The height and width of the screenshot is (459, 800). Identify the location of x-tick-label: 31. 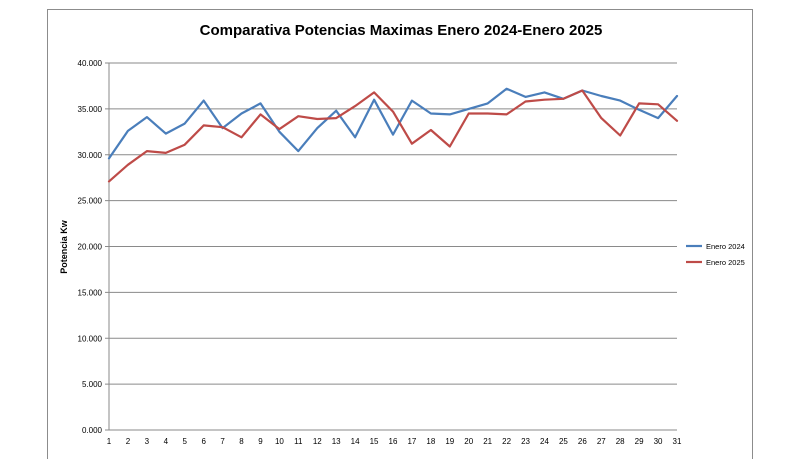
(677, 441).